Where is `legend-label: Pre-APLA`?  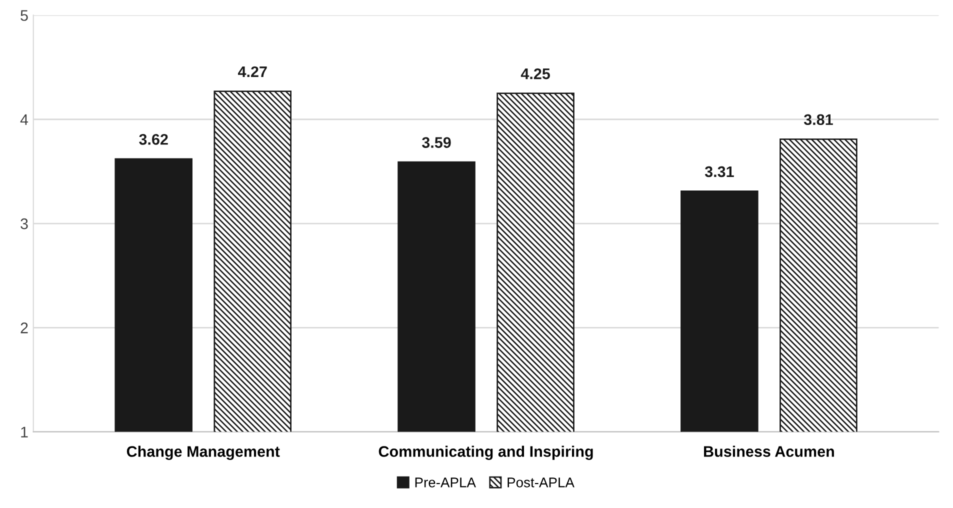 legend-label: Pre-APLA is located at coordinates (445, 483).